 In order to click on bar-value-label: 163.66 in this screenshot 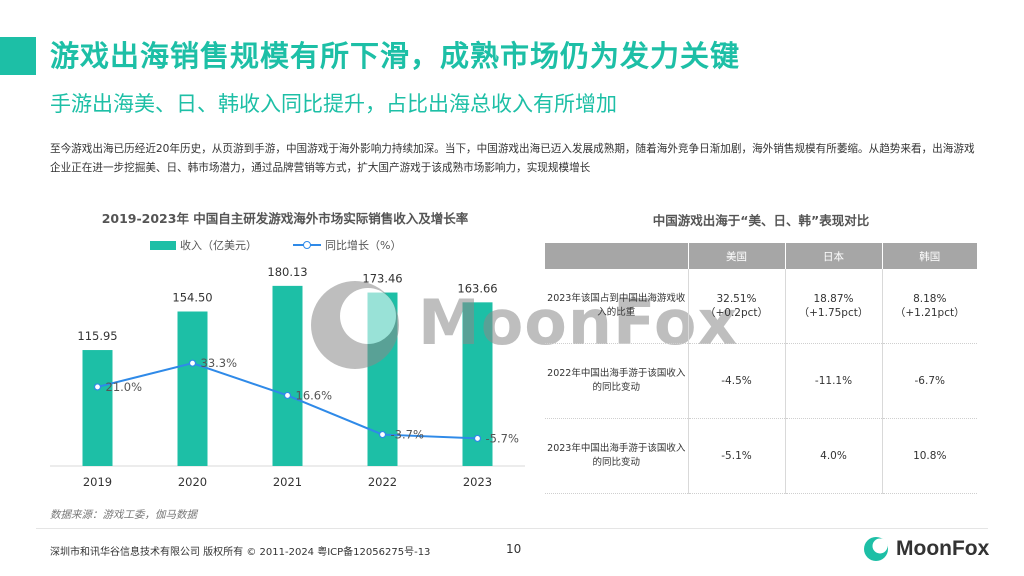, I will do `click(477, 288)`.